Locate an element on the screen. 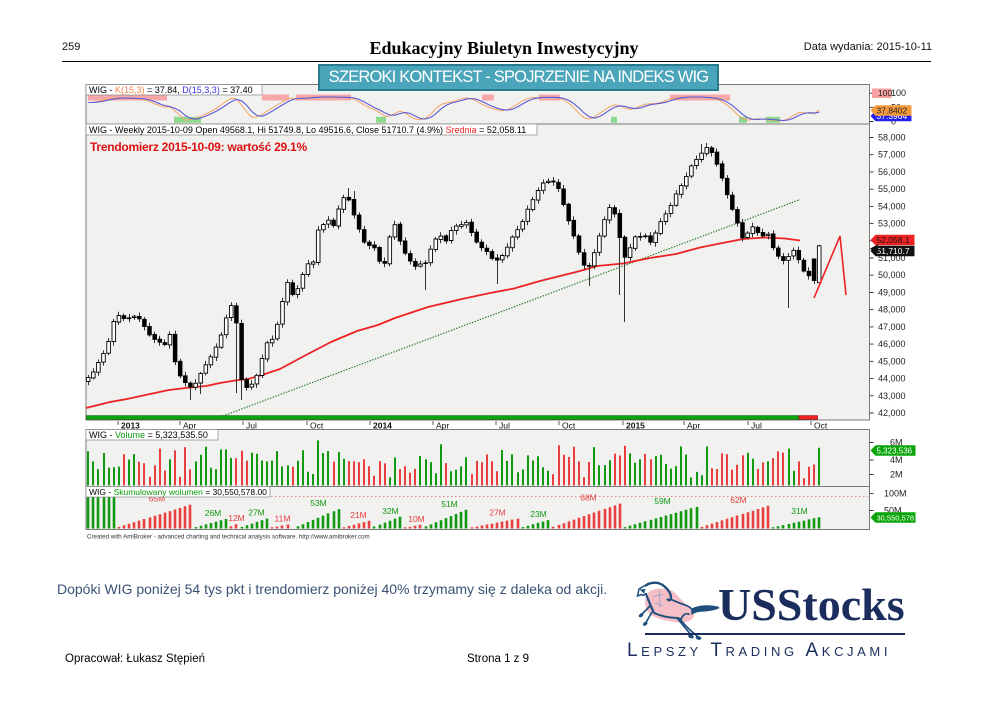  svg-text: 48,000 is located at coordinates (892, 310).